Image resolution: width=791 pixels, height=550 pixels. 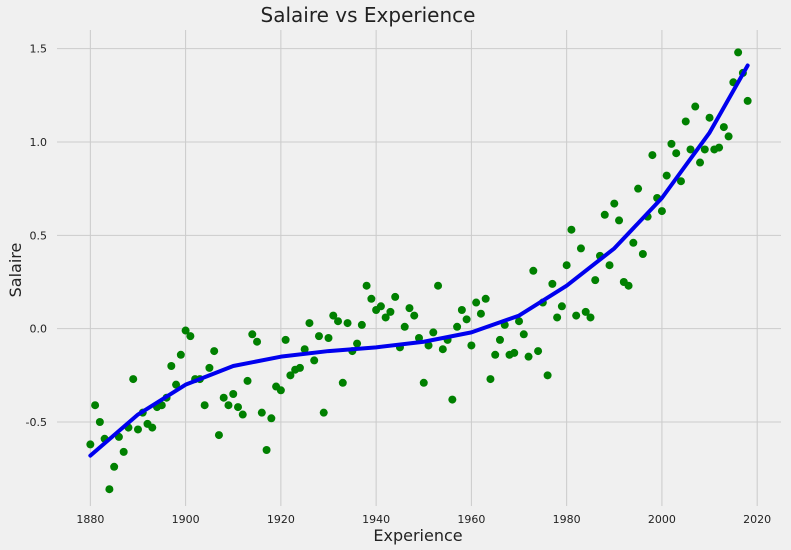 What do you see at coordinates (376, 519) in the screenshot?
I see `x-tick-label: 1940` at bounding box center [376, 519].